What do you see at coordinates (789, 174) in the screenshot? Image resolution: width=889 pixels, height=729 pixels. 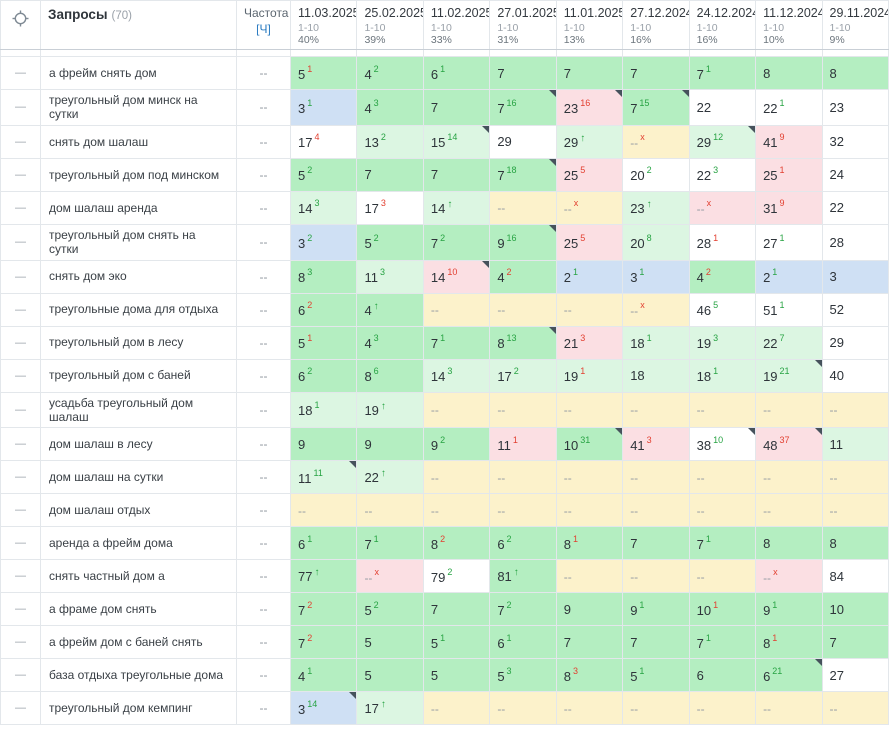 I see `position-cell: 25 1` at bounding box center [789, 174].